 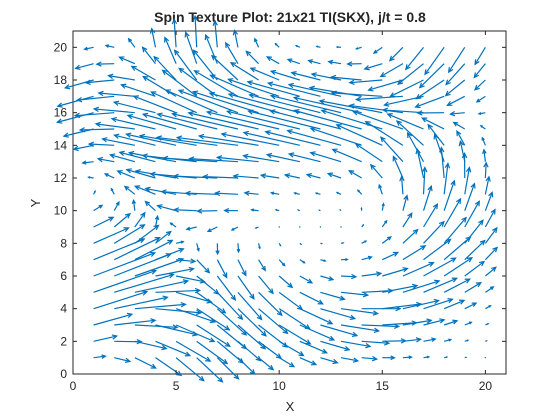 I want to click on y-tick-label: 4, so click(x=63, y=309).